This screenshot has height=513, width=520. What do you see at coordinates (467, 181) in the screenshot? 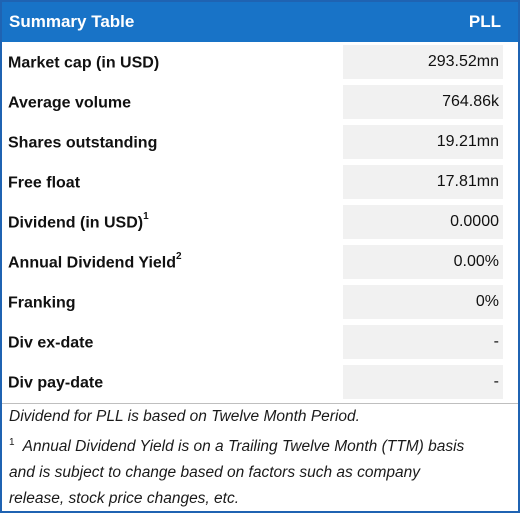
I see `row-value: 17.81mn` at bounding box center [467, 181].